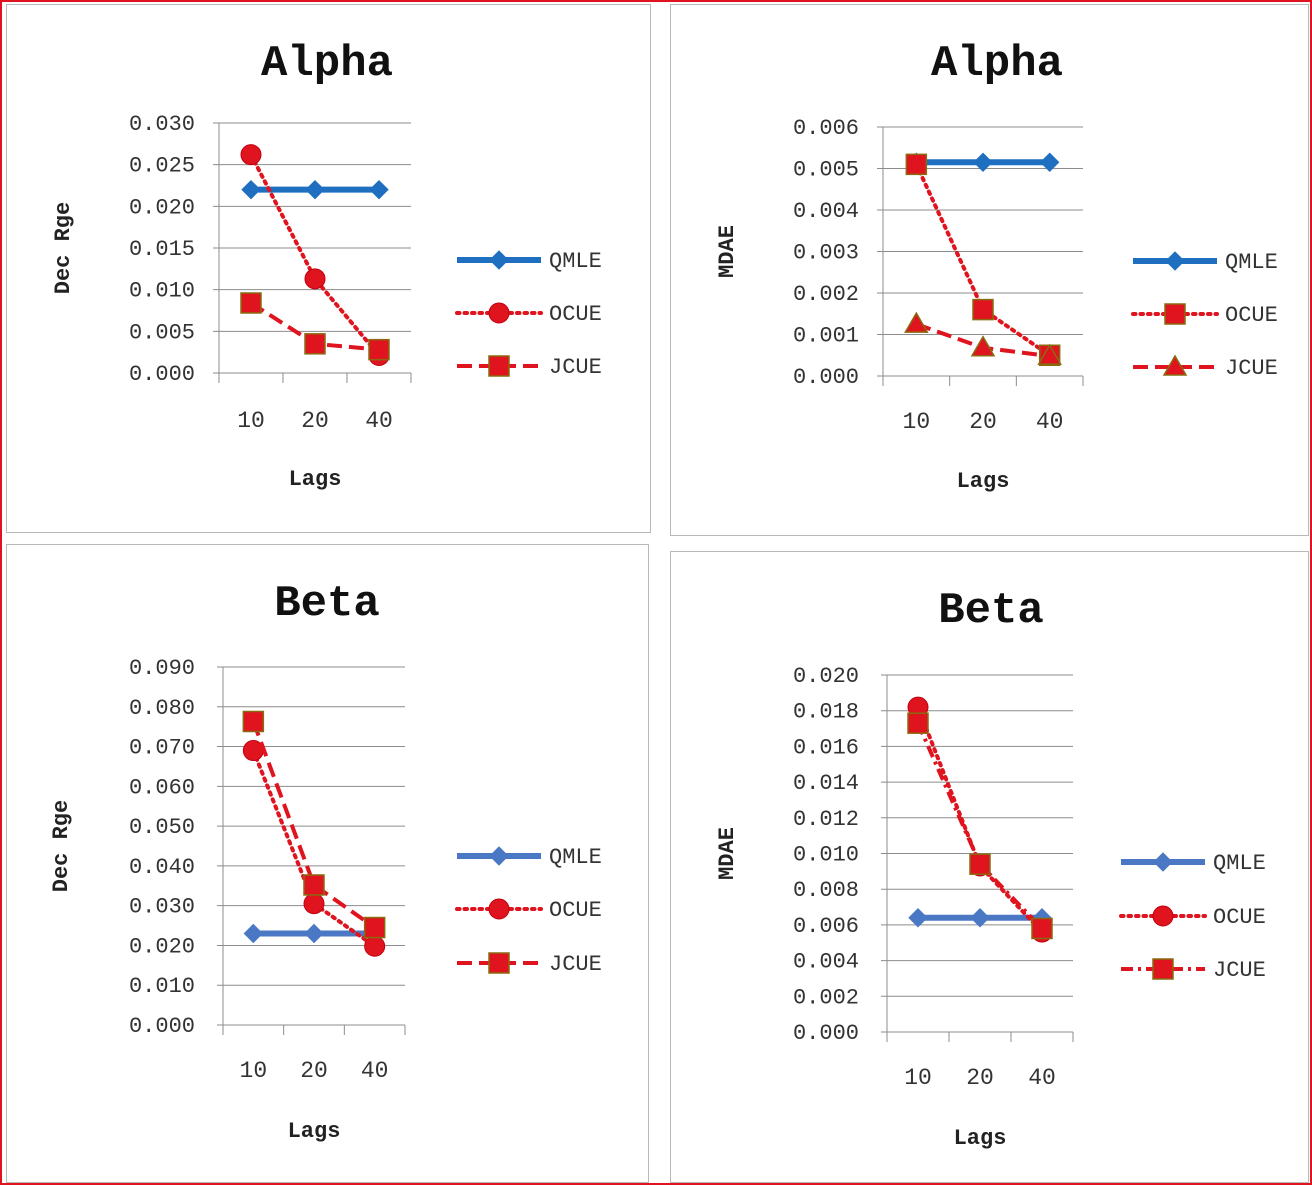 Image resolution: width=1312 pixels, height=1185 pixels. I want to click on y-tick-label: 0.080, so click(162, 708).